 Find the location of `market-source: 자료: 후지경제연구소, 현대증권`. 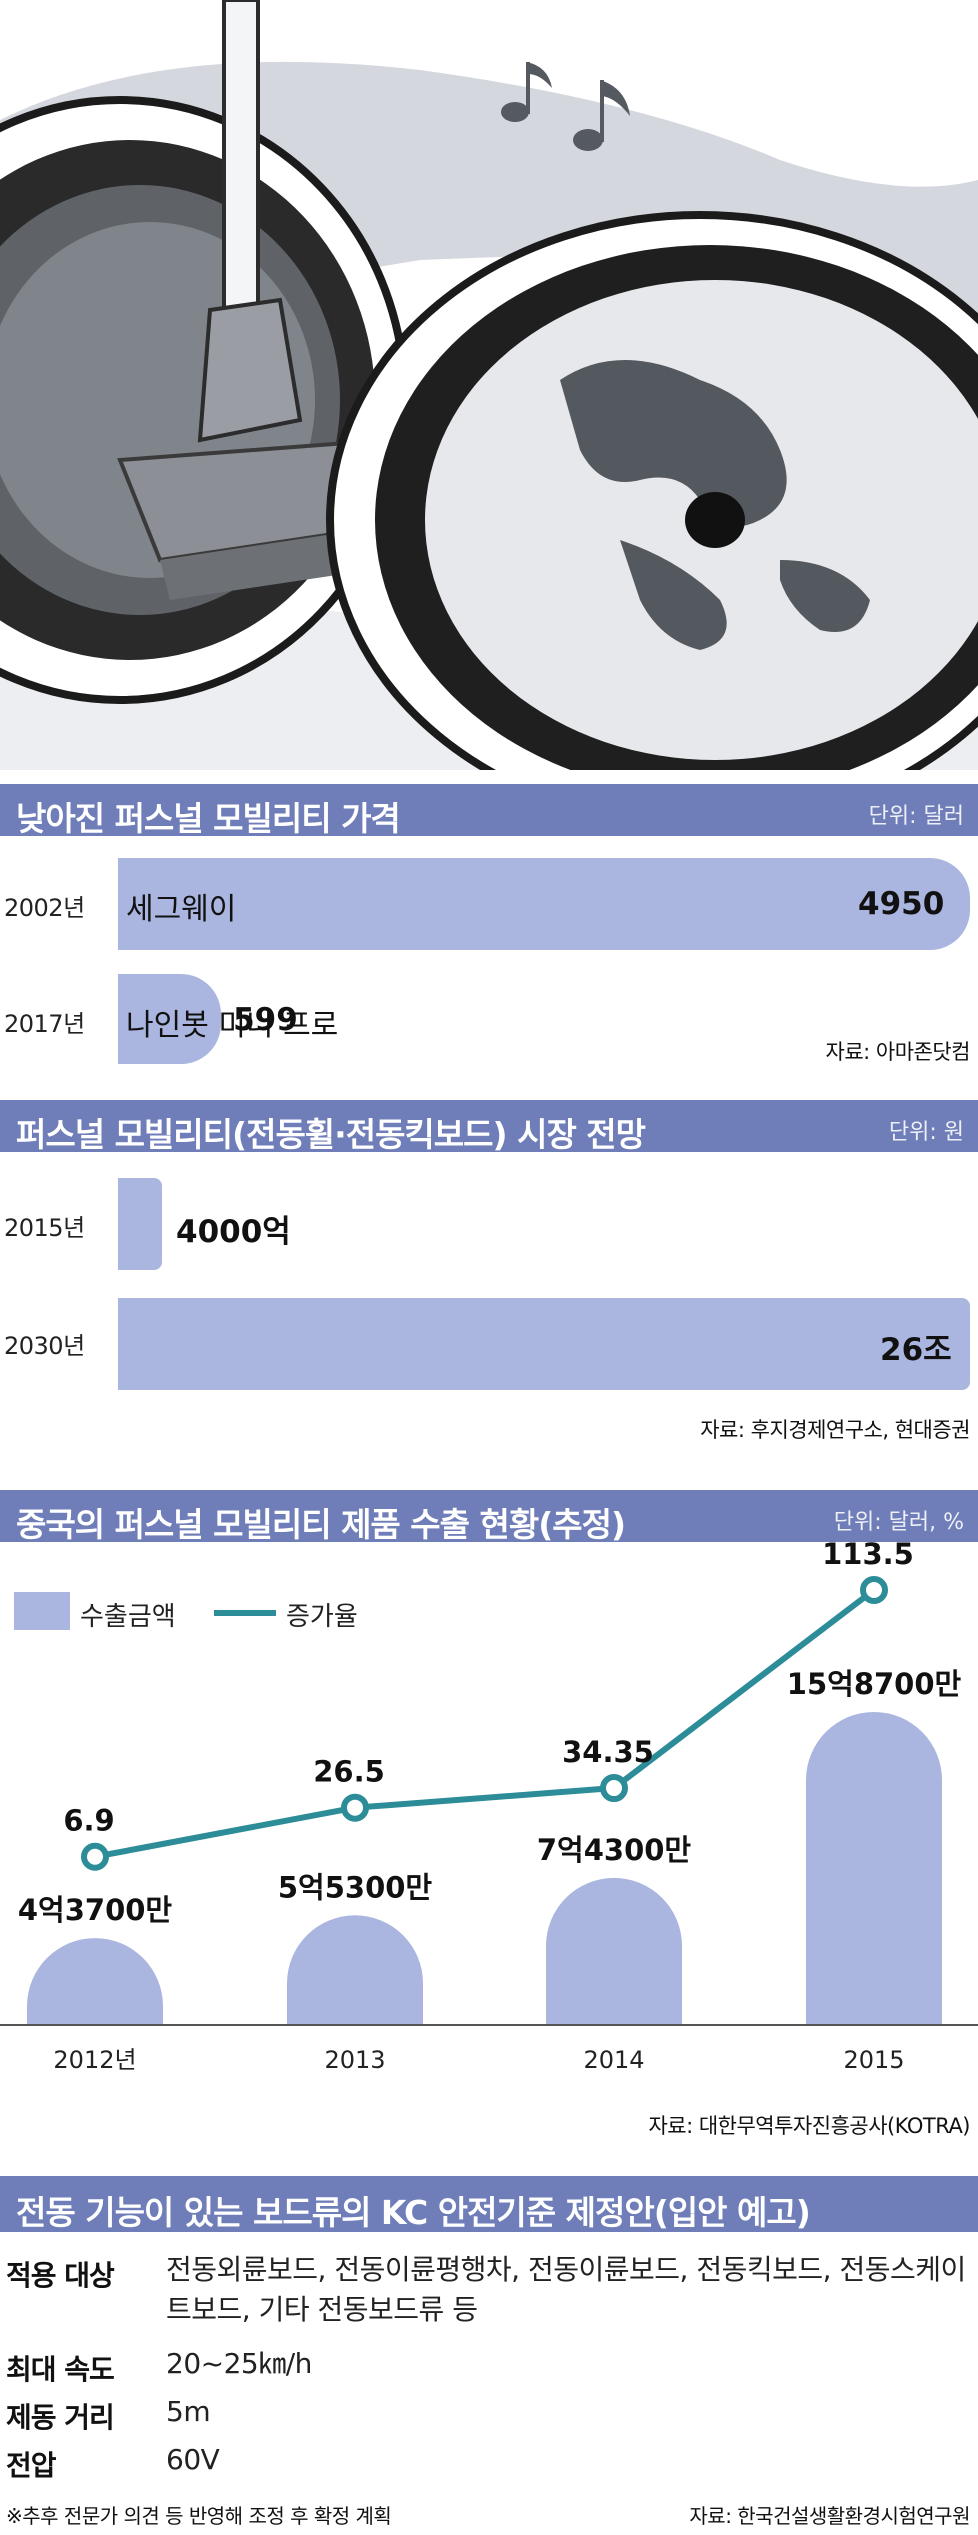

market-source: 자료: 후지경제연구소, 현대증권 is located at coordinates (835, 1430).